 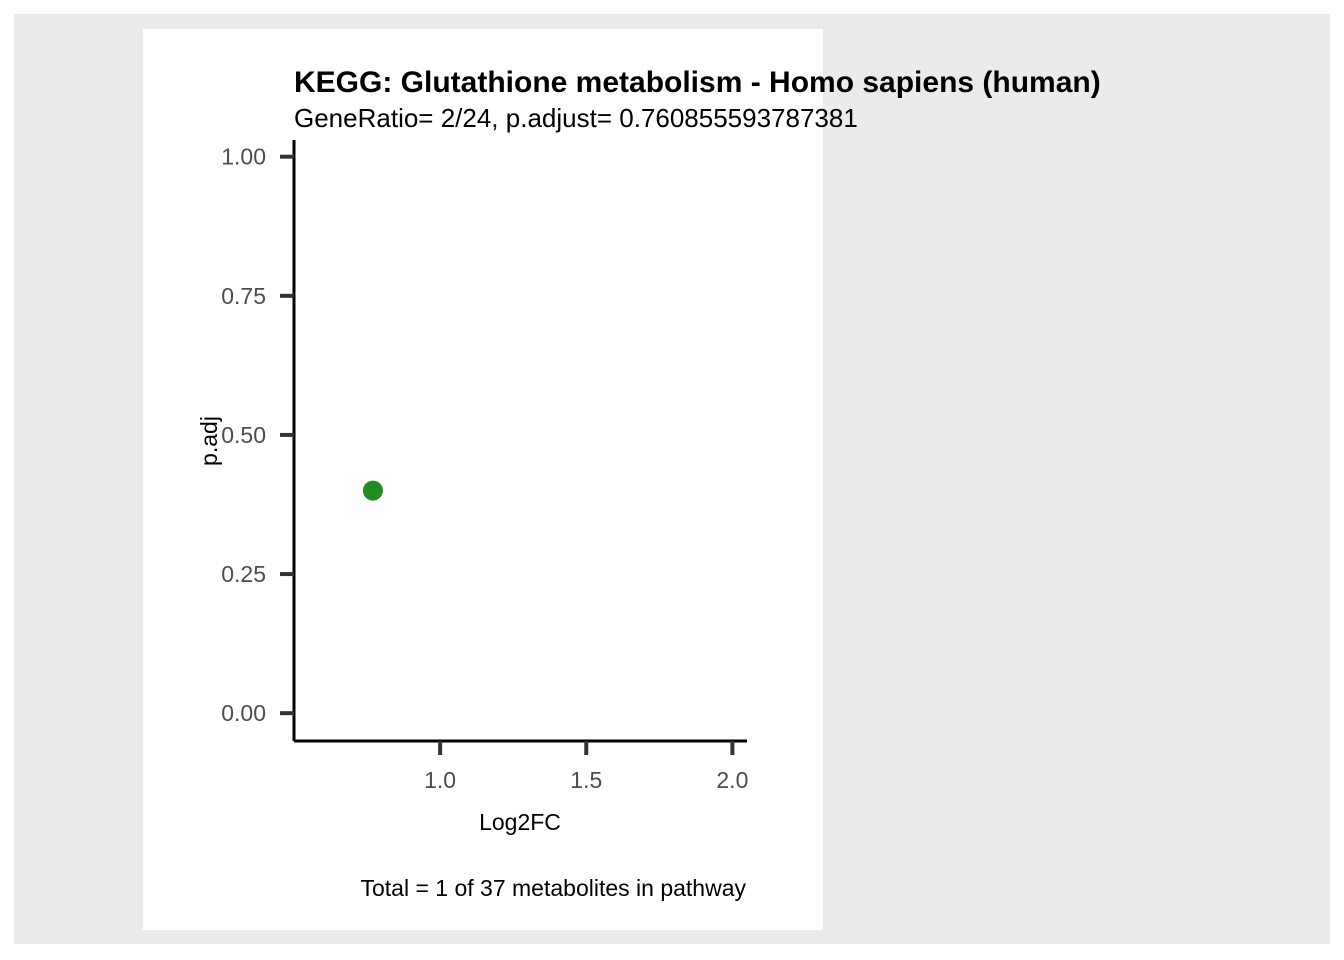 I want to click on y-axis-title: p.adj, so click(x=209, y=441).